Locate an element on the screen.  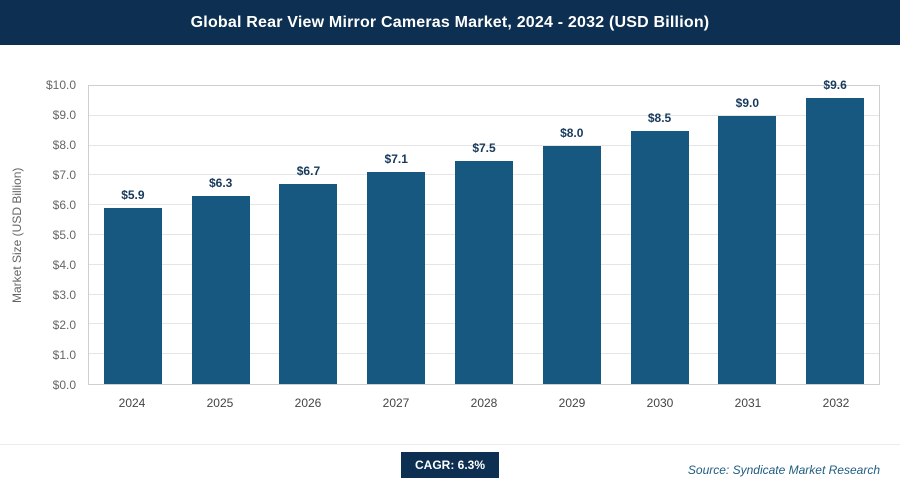
bar-2028 is located at coordinates (484, 272).